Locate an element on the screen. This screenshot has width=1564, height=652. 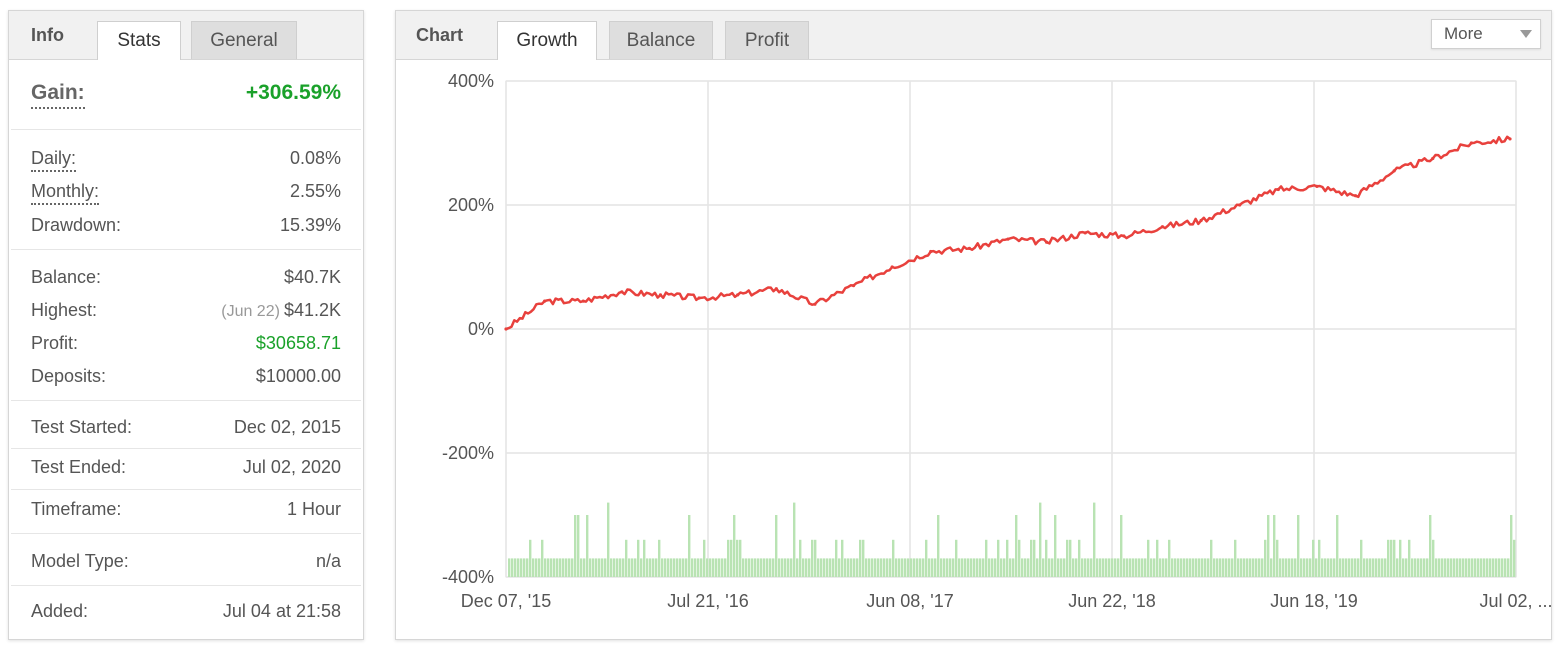
more-dropdown: More is located at coordinates (1486, 34).